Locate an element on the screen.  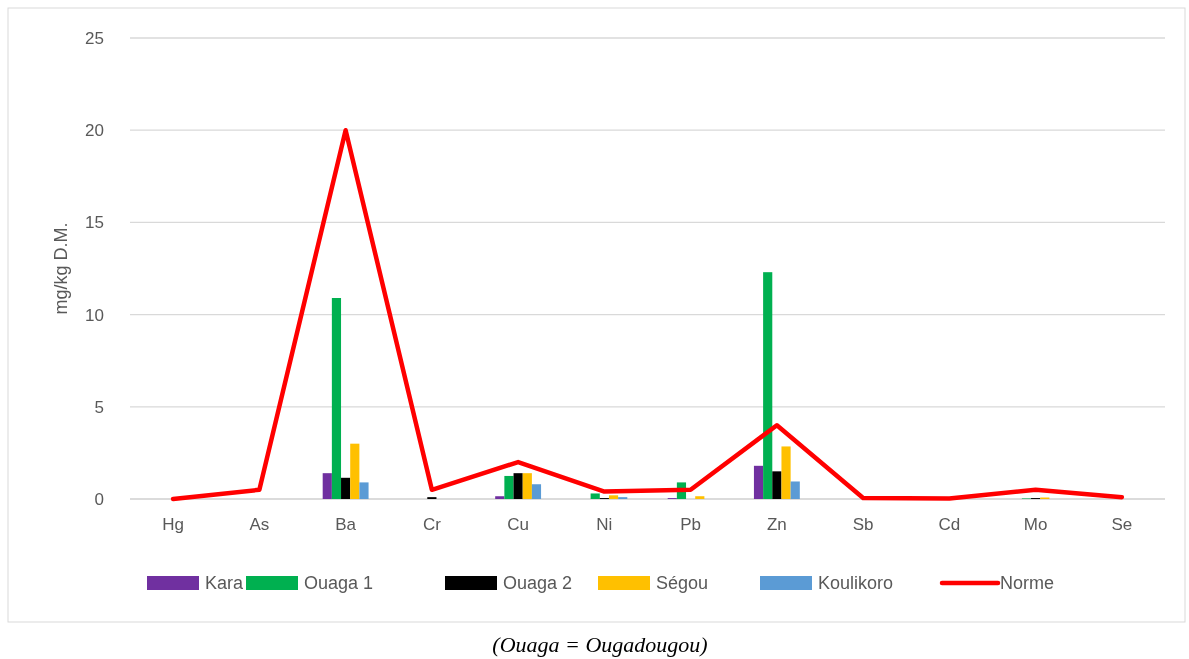
x-tick-label: Pb is located at coordinates (691, 524).